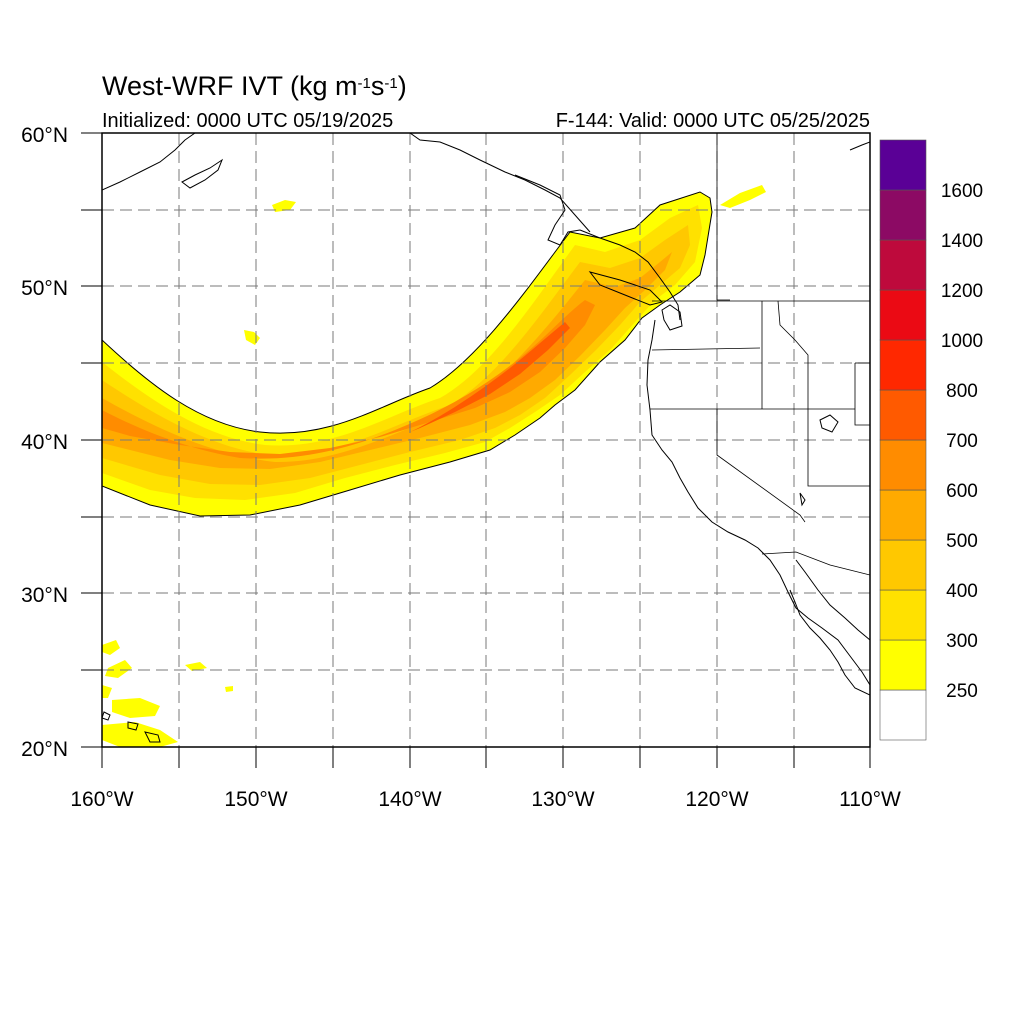 Image resolution: width=1024 pixels, height=1024 pixels. I want to click on colorbar-label: 300, so click(962, 641).